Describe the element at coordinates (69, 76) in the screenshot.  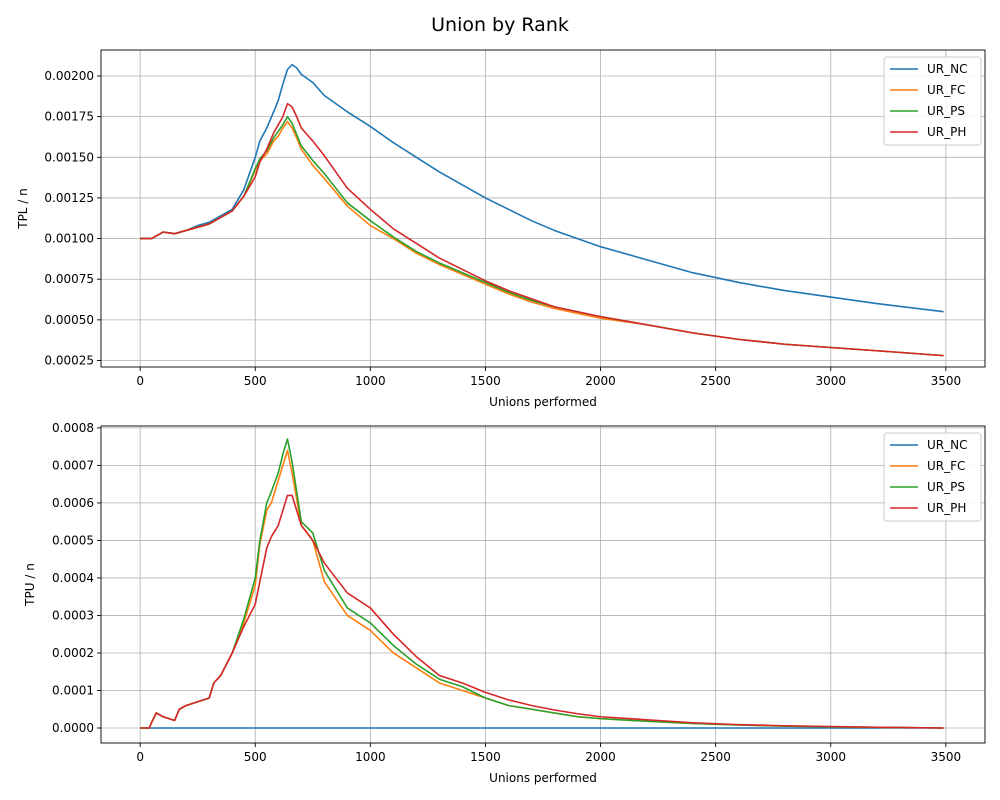
I see `y-tick-label: 0.00200` at that location.